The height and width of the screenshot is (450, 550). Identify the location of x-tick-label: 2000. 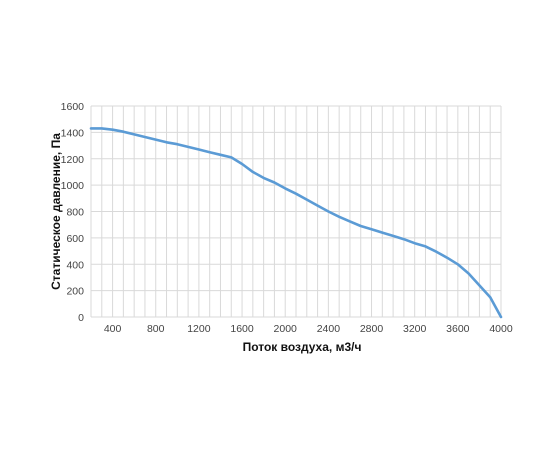
(286, 329).